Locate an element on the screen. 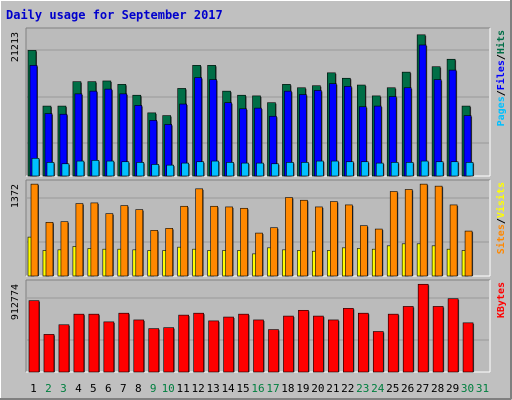 Image resolution: width=512 pixels, height=400 pixels. x-tick-label: 10 is located at coordinates (168, 388).